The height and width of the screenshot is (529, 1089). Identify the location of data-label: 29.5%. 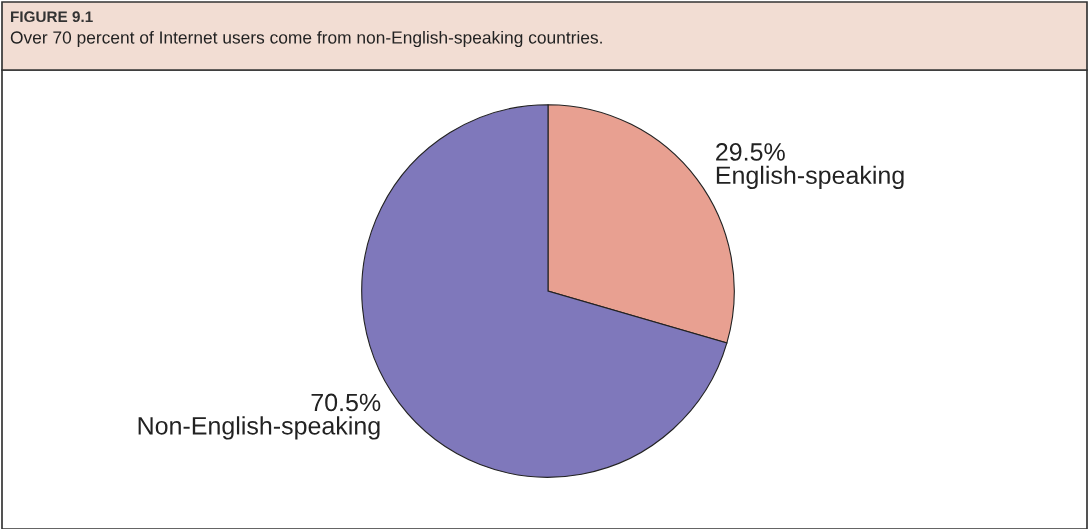
(750, 152).